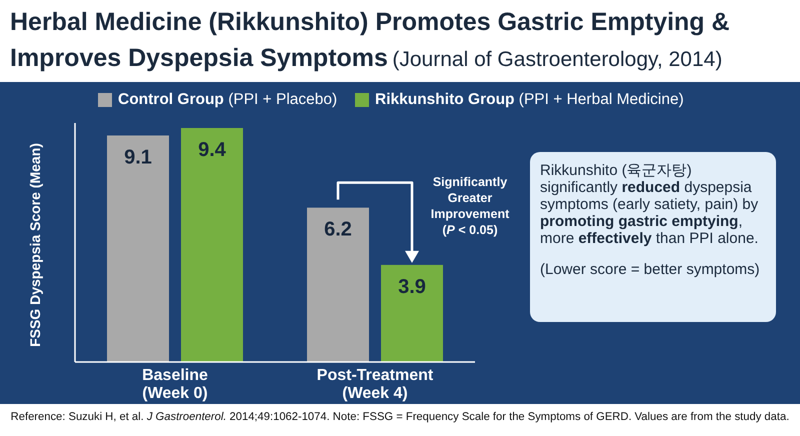  What do you see at coordinates (35, 245) in the screenshot?
I see `y-axis-title: FSSG Dyspepsia Score (Mean)` at bounding box center [35, 245].